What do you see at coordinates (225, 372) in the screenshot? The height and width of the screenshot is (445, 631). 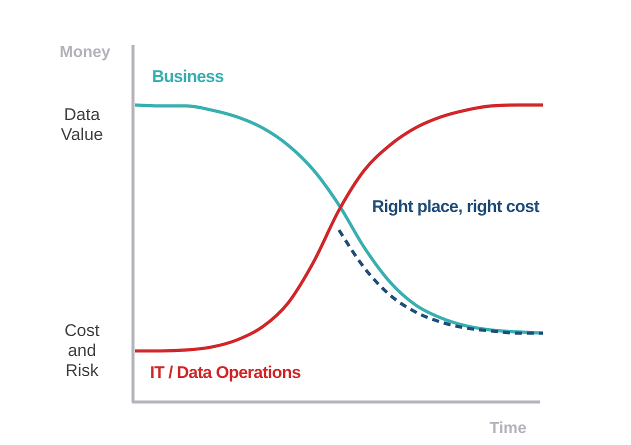 I see `series-label: IT / Data Operations` at bounding box center [225, 372].